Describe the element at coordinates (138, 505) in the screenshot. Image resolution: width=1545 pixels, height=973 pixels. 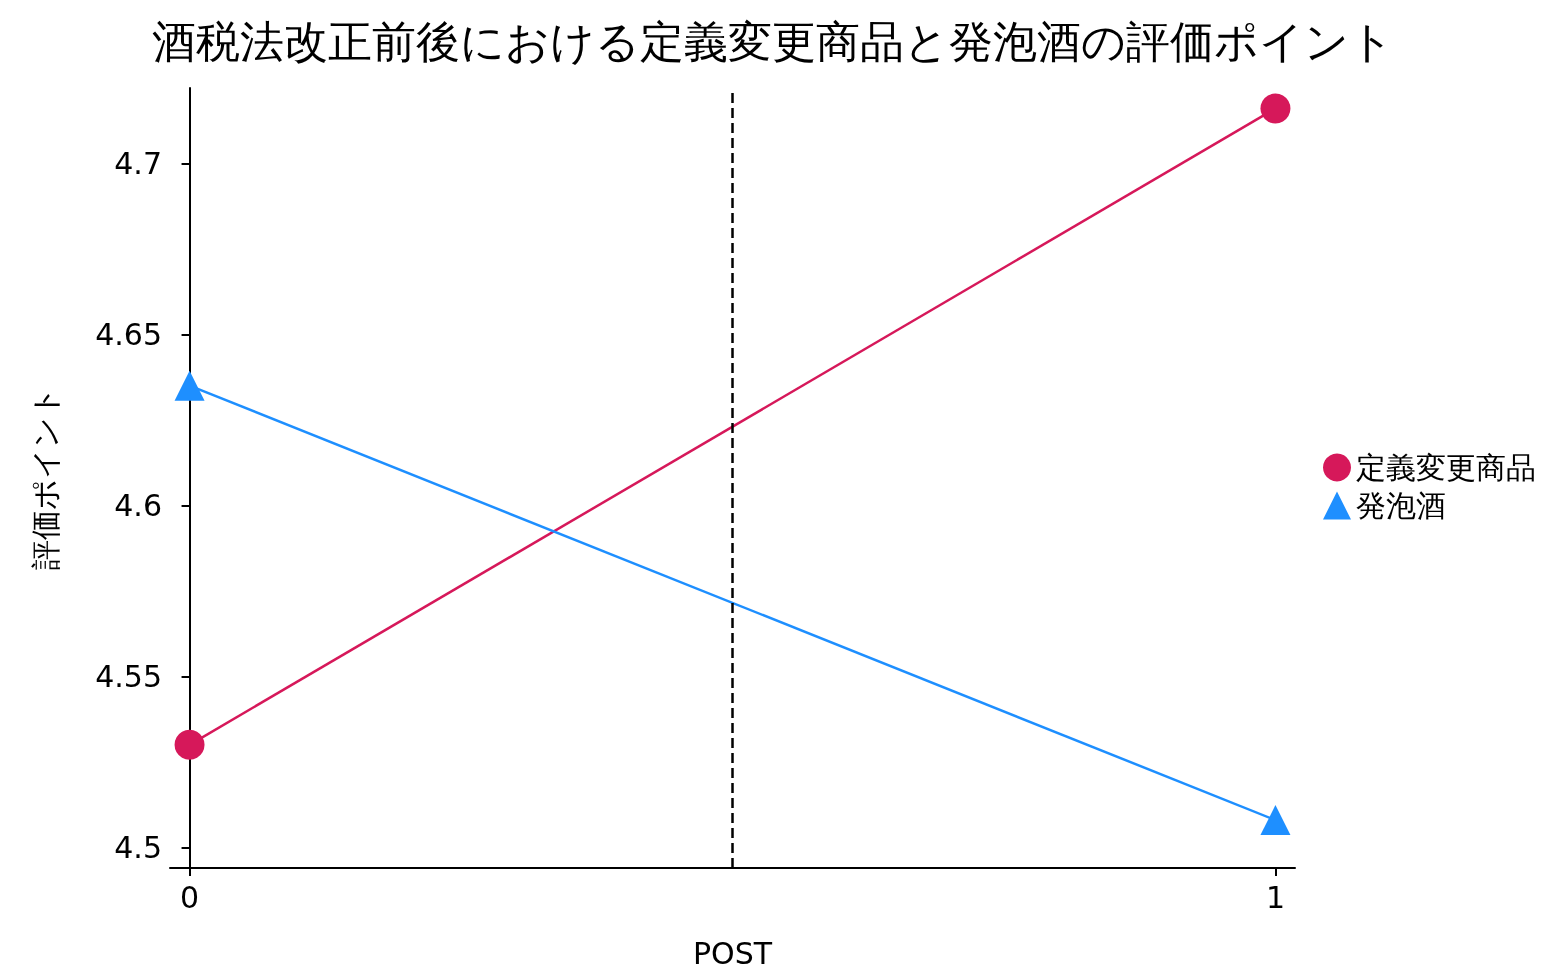
I see `y-tick-label: 4.6` at that location.